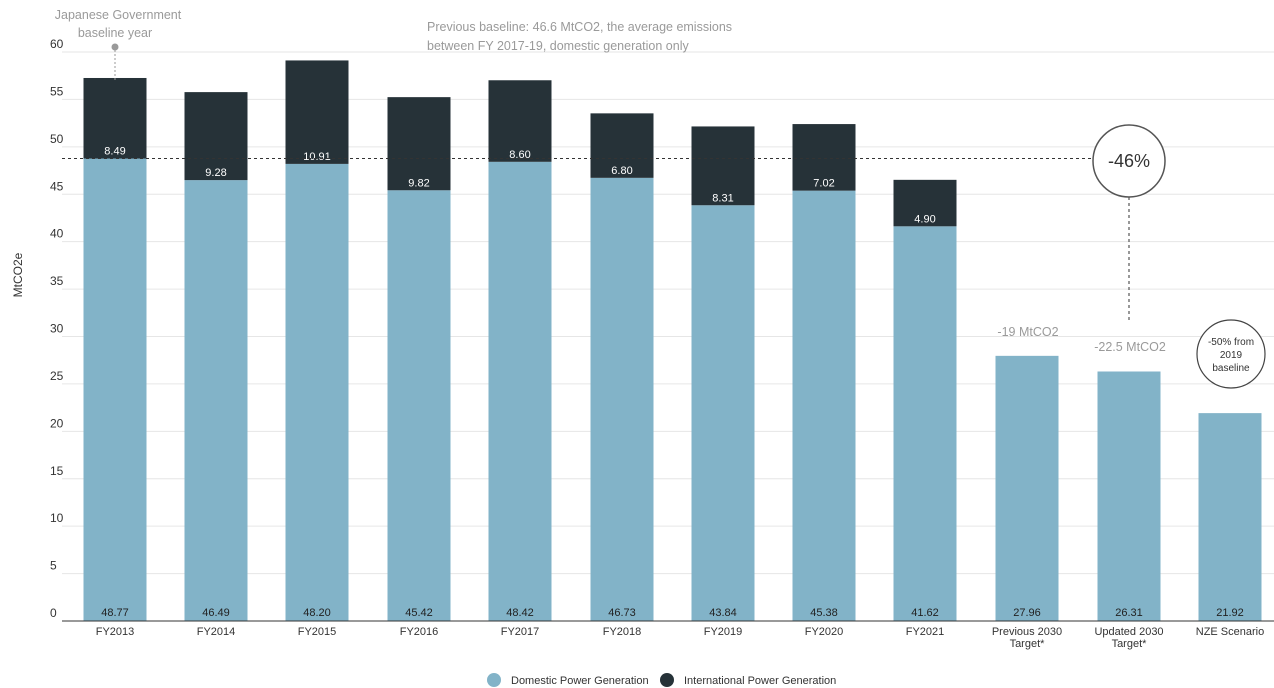  I want to click on y-tick-label: 5, so click(53, 566).